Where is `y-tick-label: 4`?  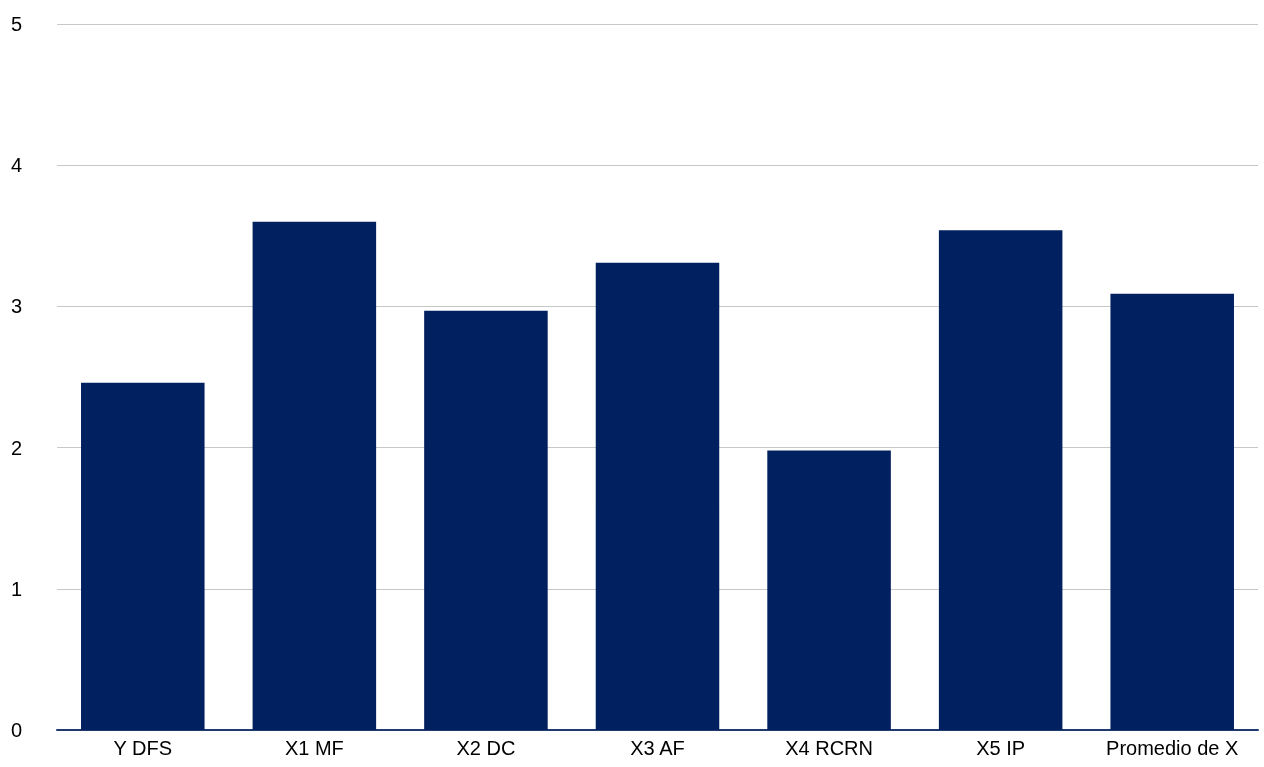
y-tick-label: 4 is located at coordinates (16, 165).